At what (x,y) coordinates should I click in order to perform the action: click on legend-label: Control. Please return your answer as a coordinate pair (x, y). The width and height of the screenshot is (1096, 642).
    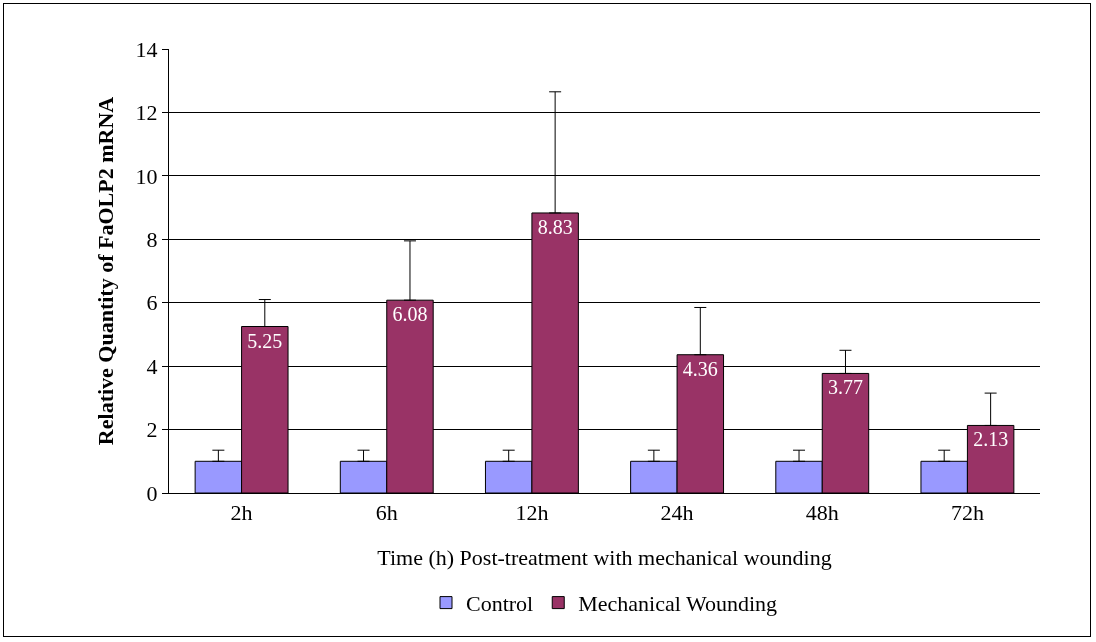
    Looking at the image, I should click on (500, 604).